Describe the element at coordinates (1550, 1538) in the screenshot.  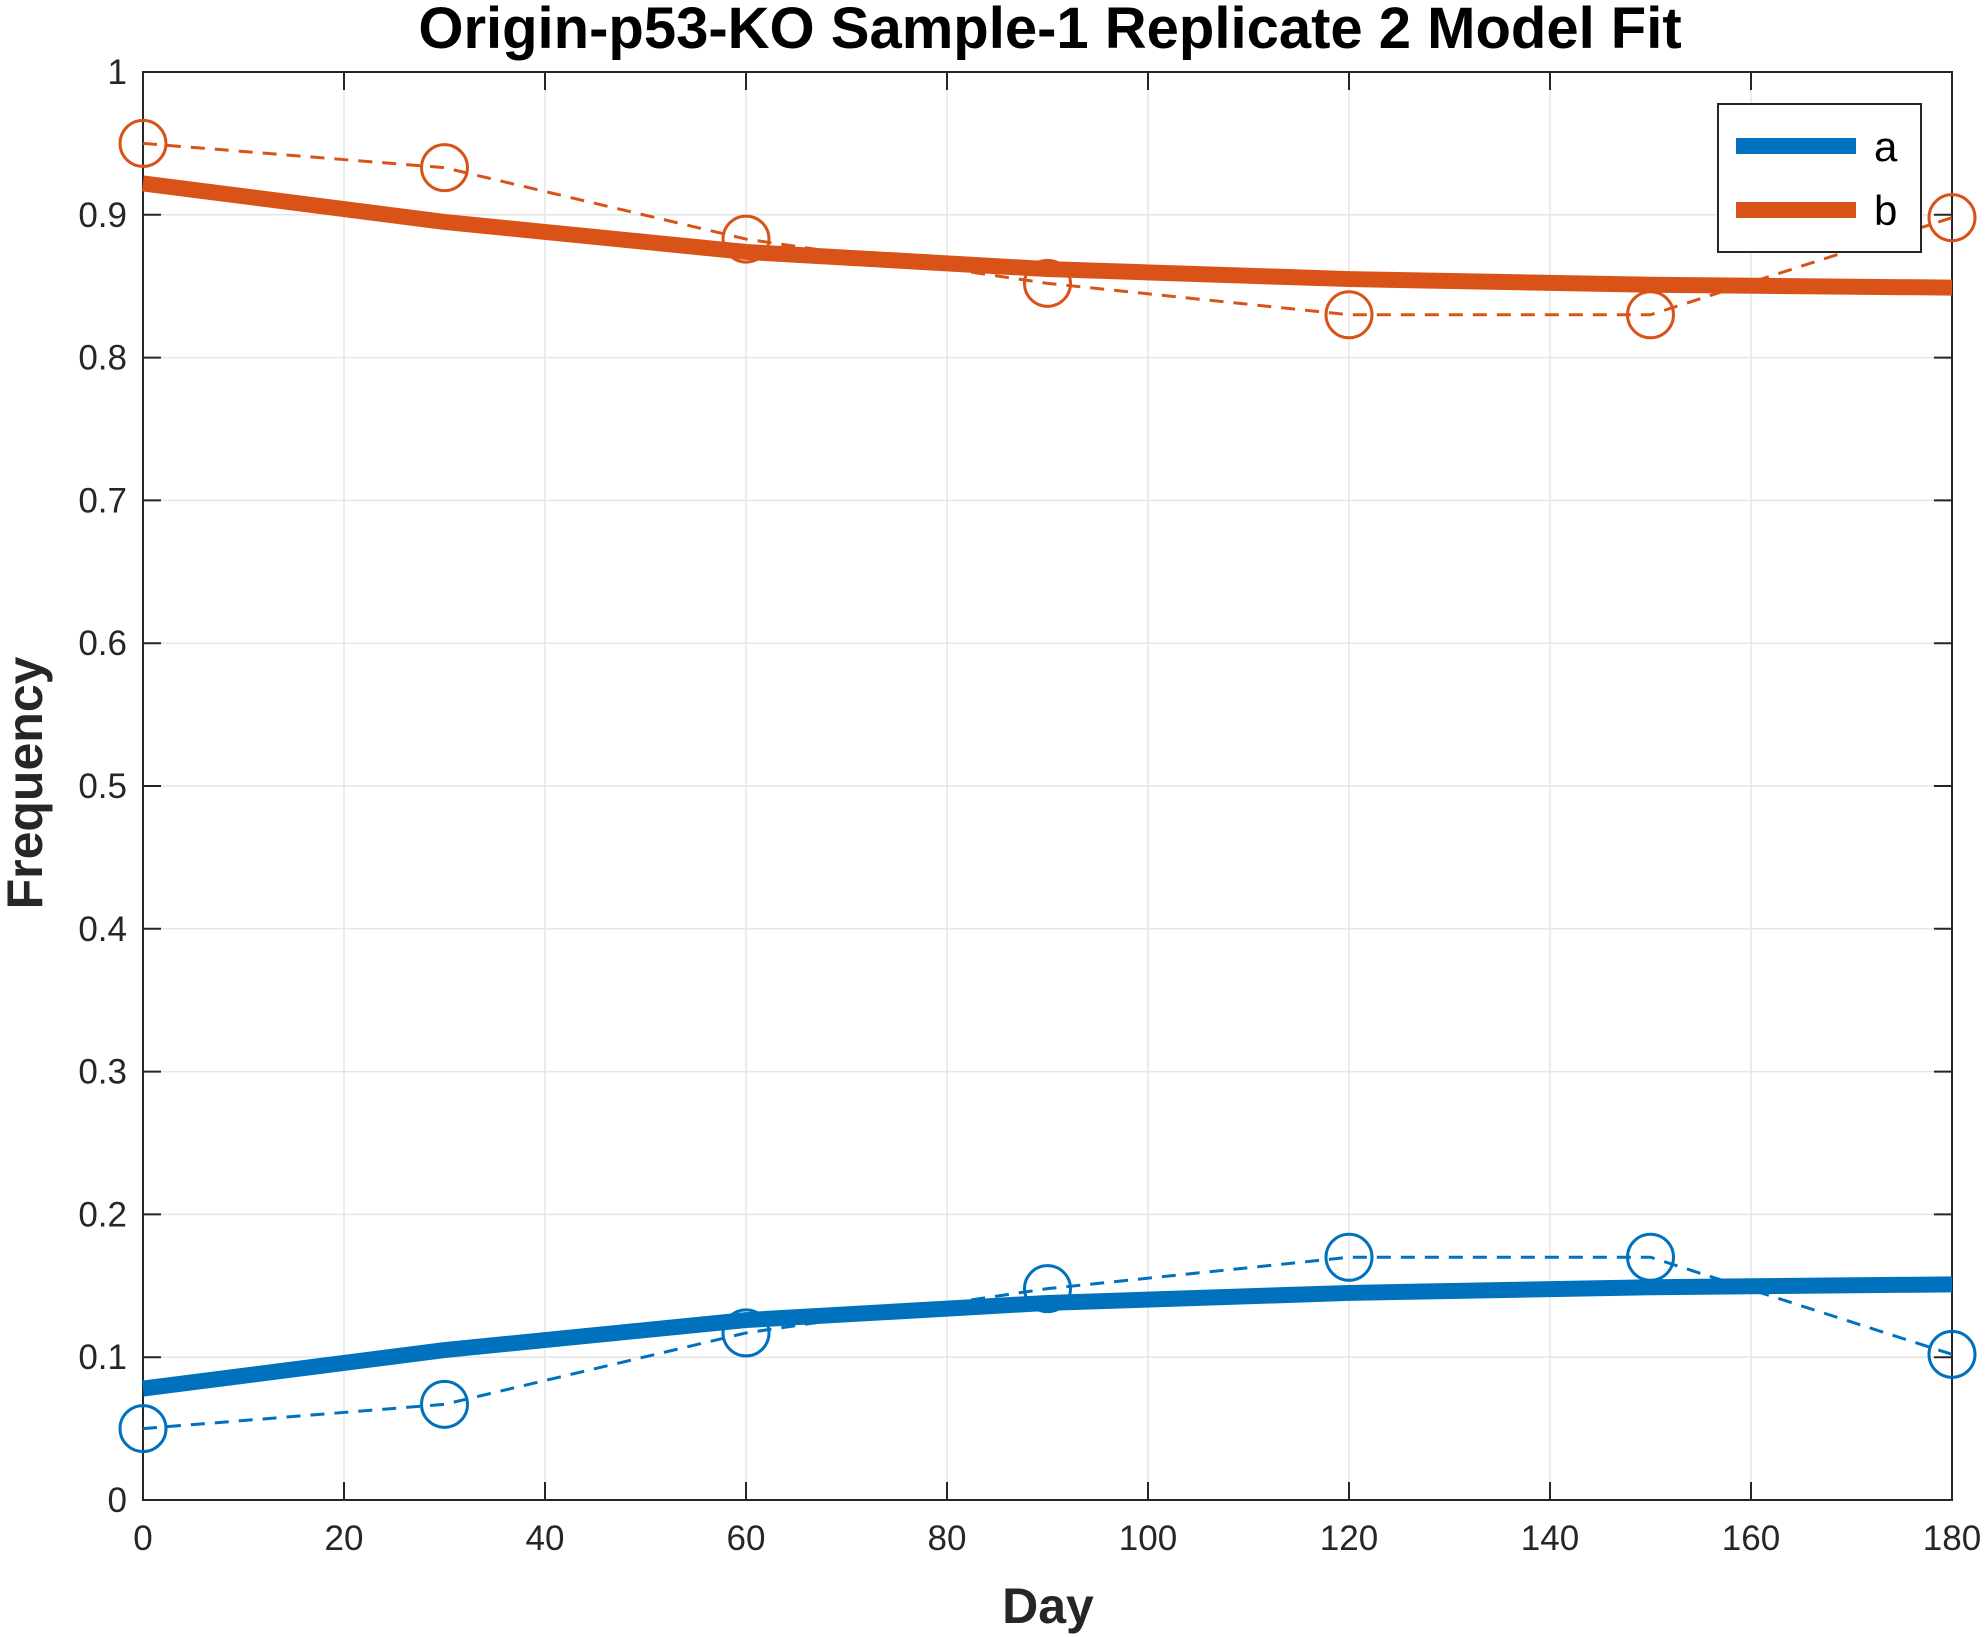
I see `x-tick-label: 140` at that location.